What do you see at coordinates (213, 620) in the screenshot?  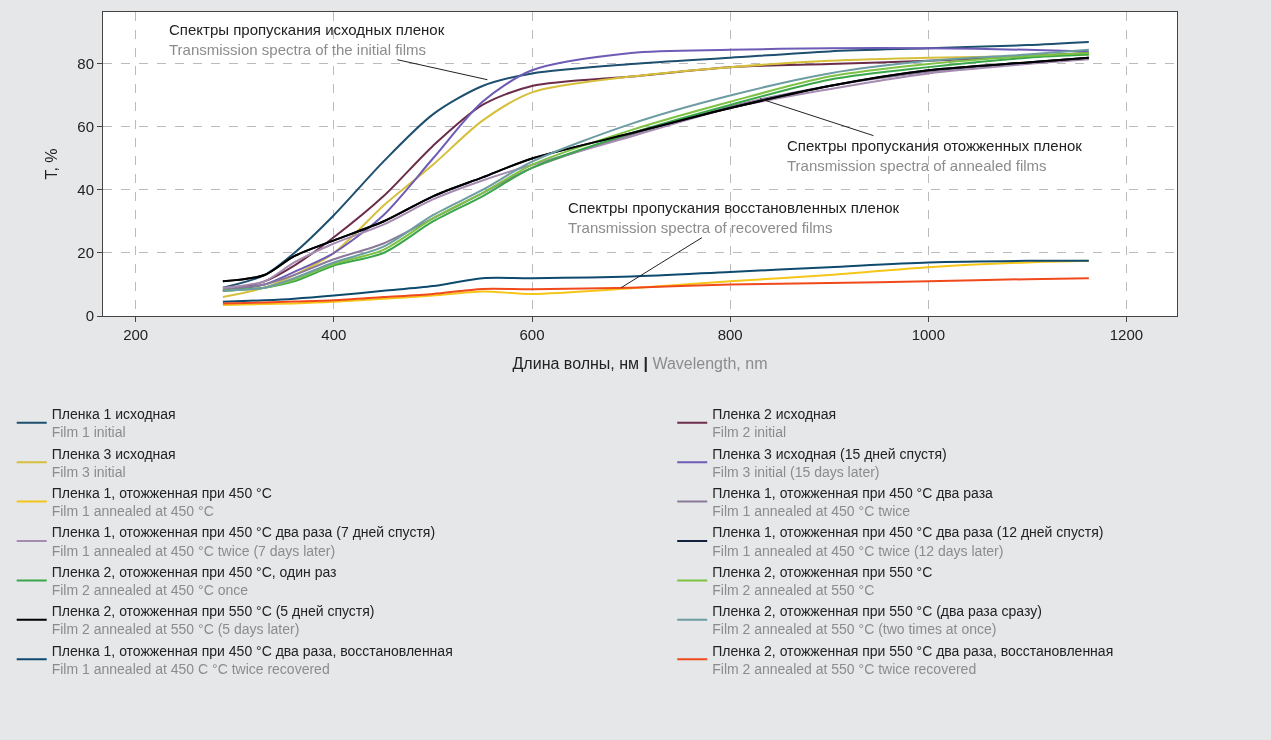 I see `legend-label: Пленка 2, отожженная при 550 °C (5 дней спустя) Film 2 annealed at 550 °C (5 days later)` at bounding box center [213, 620].